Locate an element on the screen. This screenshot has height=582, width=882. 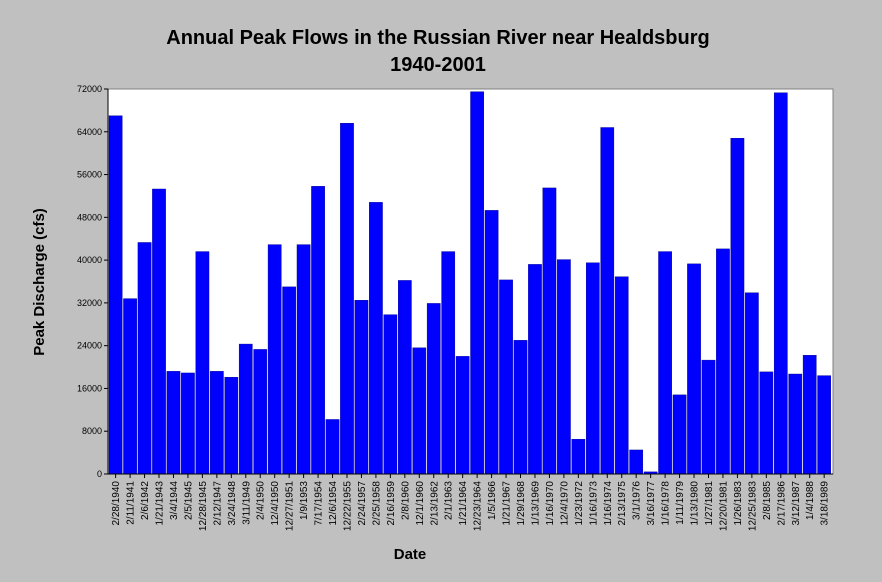
x-tick-label: 2/8/1985 is located at coordinates (767, 500).